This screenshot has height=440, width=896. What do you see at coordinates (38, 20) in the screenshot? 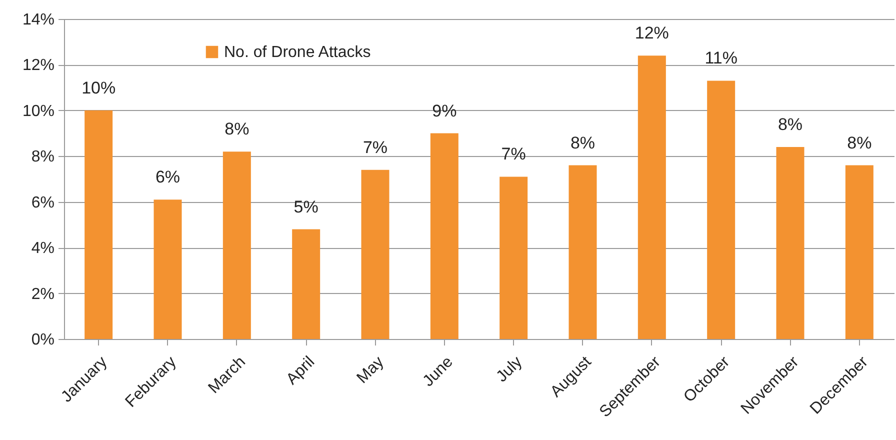
I see `y-tick-label: 14%` at bounding box center [38, 20].